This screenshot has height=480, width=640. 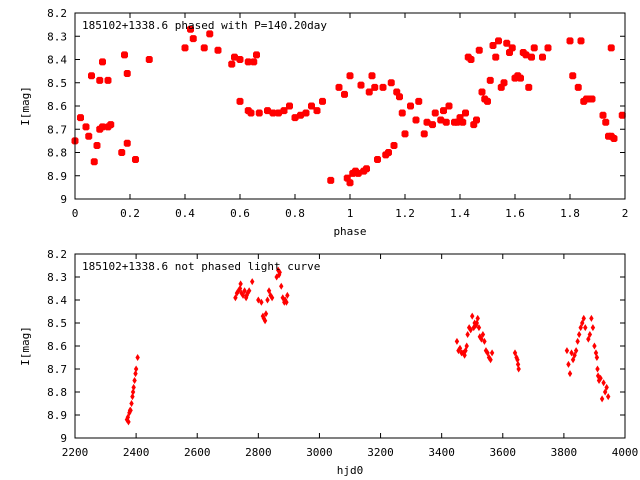 I want to click on phased-y-tick-label: 8.2, so click(x=57, y=13).